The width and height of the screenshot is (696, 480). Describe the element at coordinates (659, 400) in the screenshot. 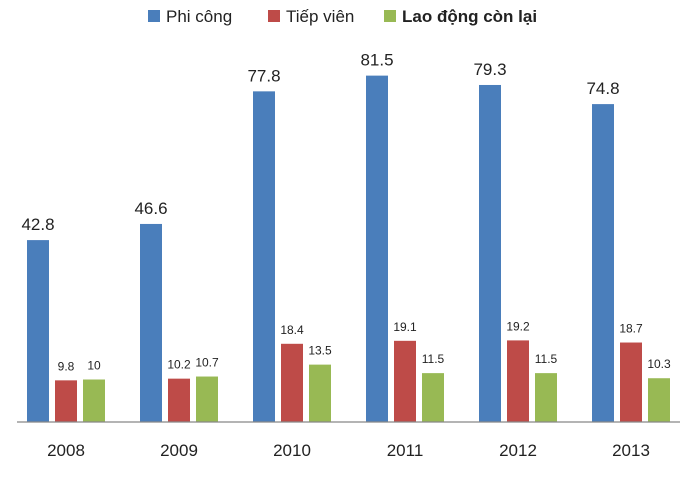

I see `bar-lao-dong-con-lai-2013` at that location.